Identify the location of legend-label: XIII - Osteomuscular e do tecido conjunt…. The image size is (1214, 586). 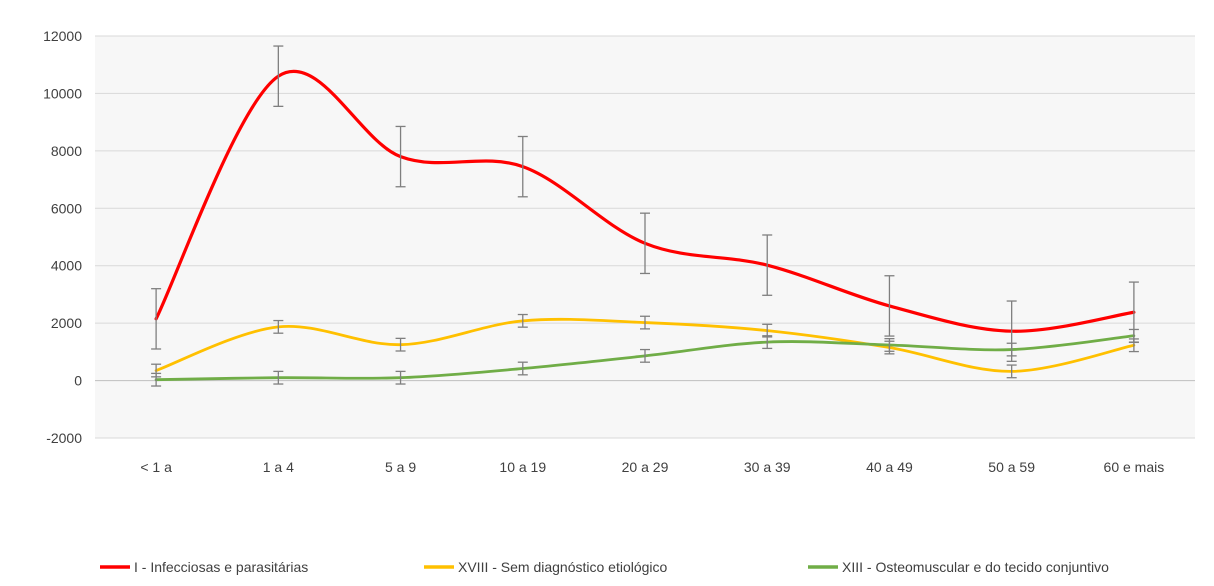
(975, 567).